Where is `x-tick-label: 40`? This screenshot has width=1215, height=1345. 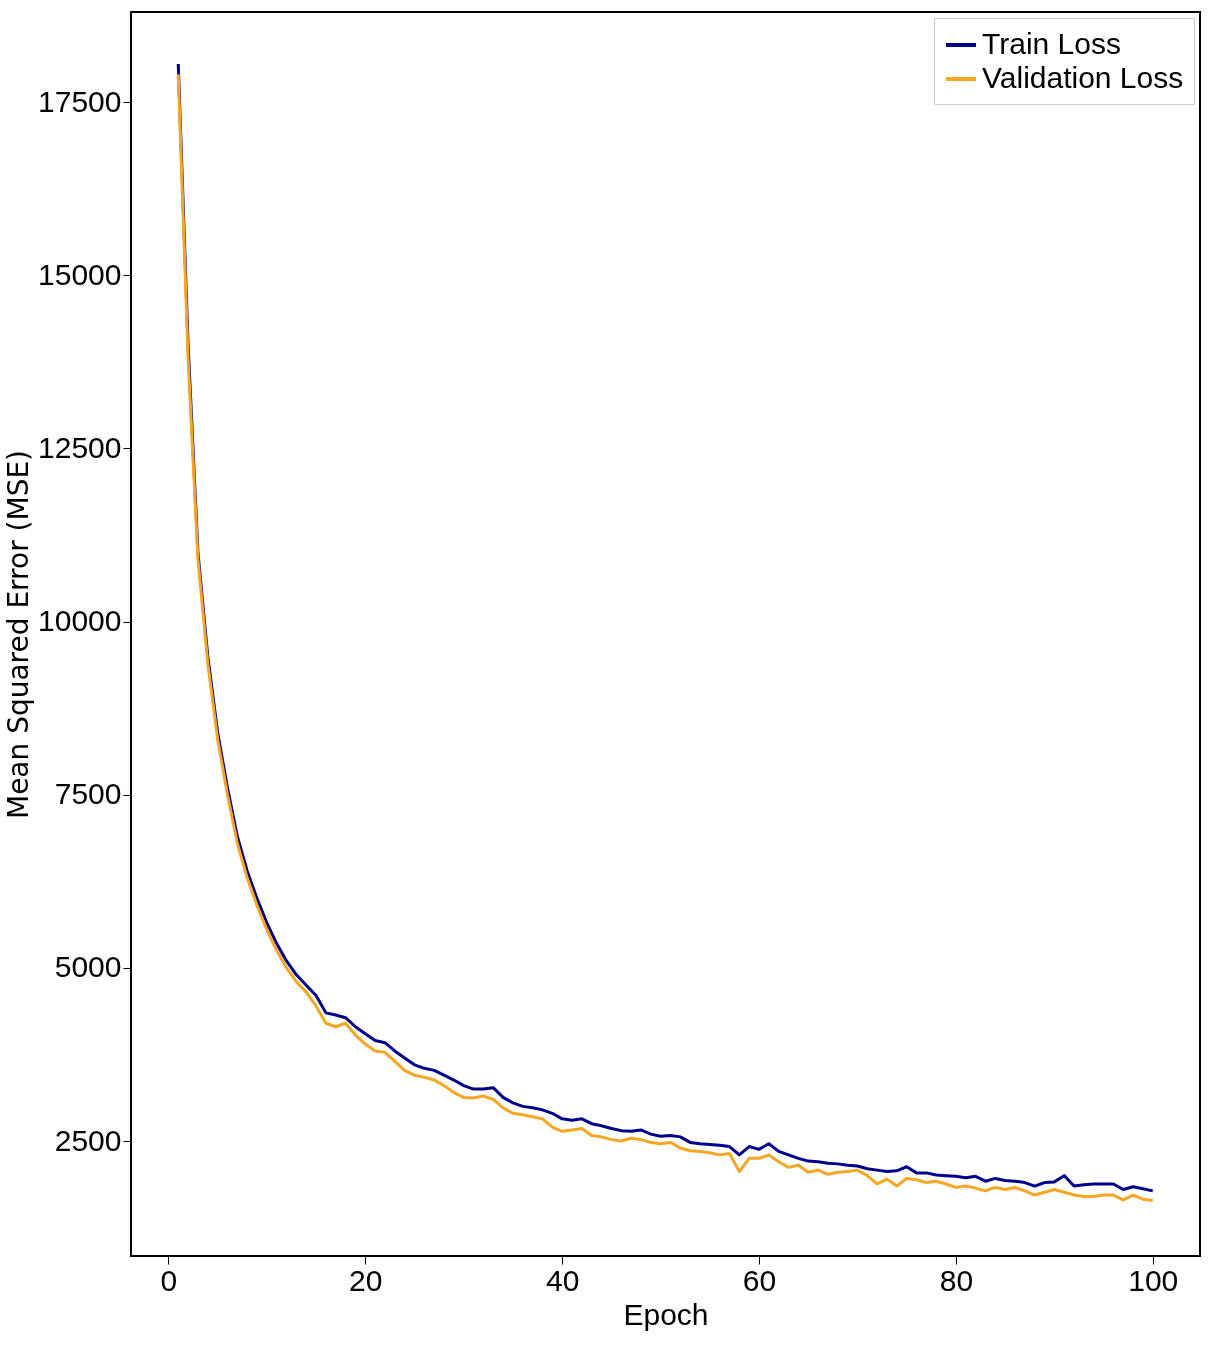 x-tick-label: 40 is located at coordinates (562, 1280).